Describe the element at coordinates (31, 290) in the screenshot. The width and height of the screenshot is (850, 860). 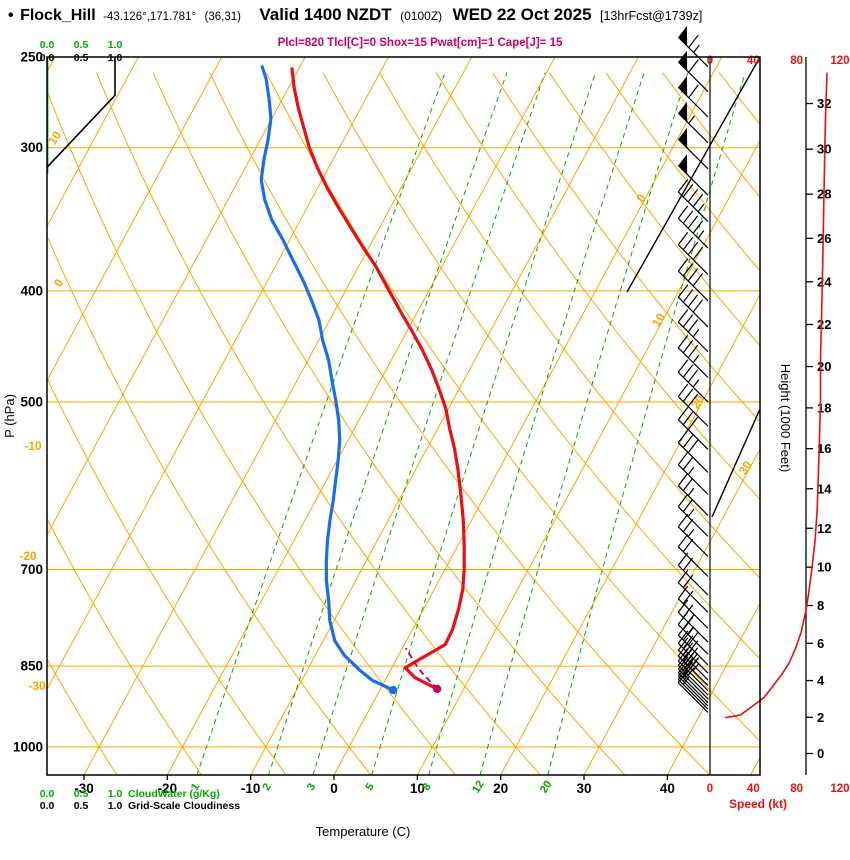
I see `pressure-tick-label: 400` at that location.